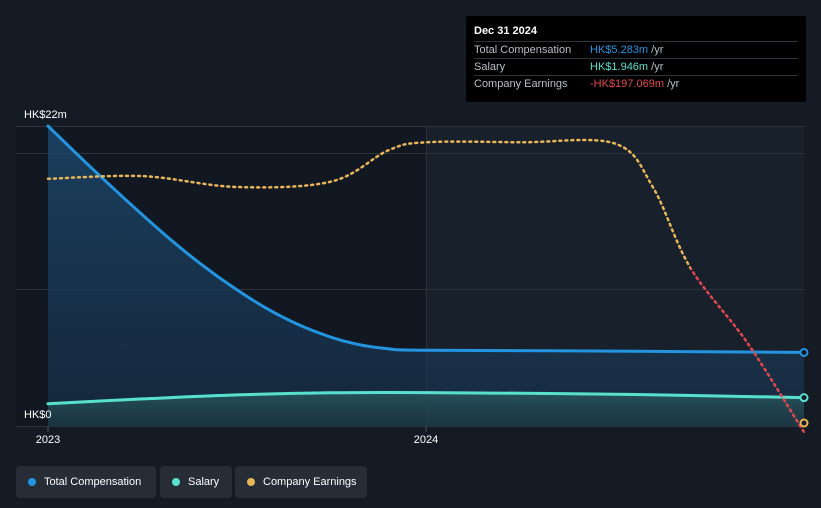  I want to click on legend-label: Salary, so click(204, 482).